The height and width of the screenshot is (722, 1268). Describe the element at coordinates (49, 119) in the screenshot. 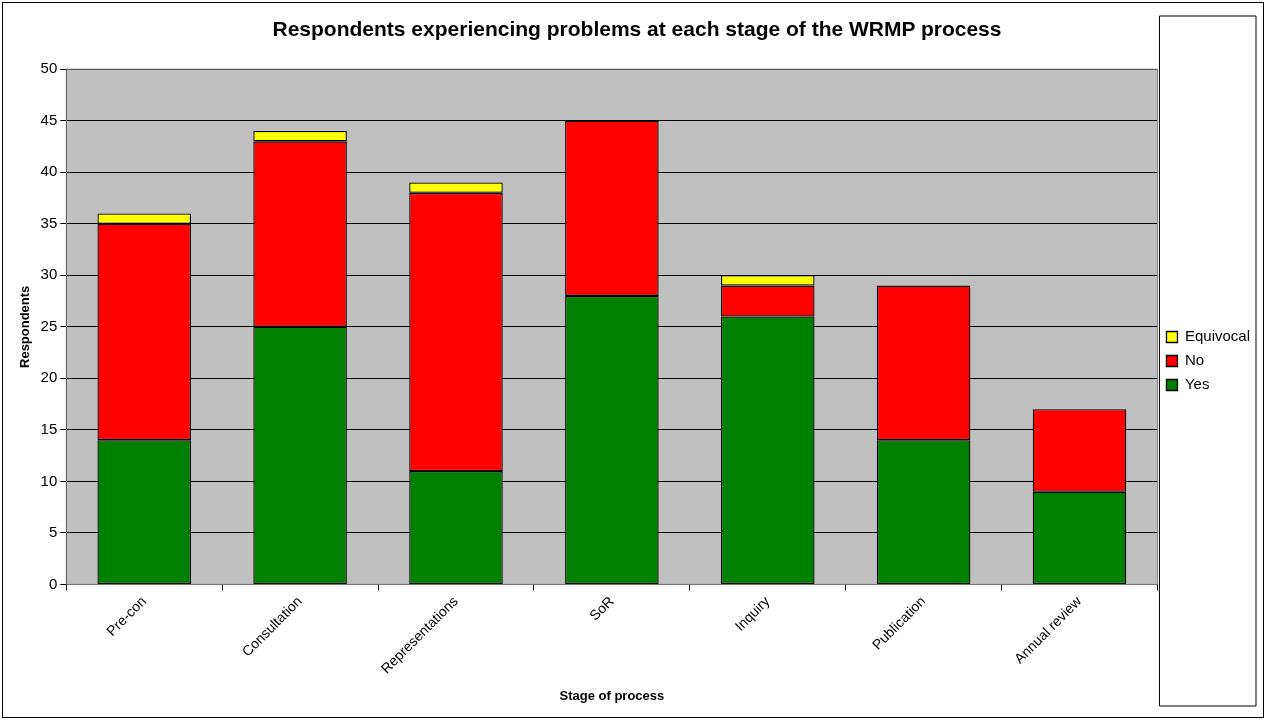

I see `y-tick-label: 45` at that location.